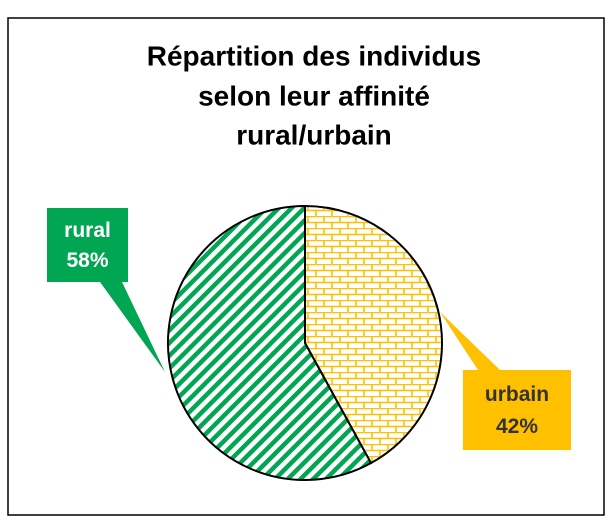  What do you see at coordinates (87, 230) in the screenshot?
I see `category-label: rural` at bounding box center [87, 230].